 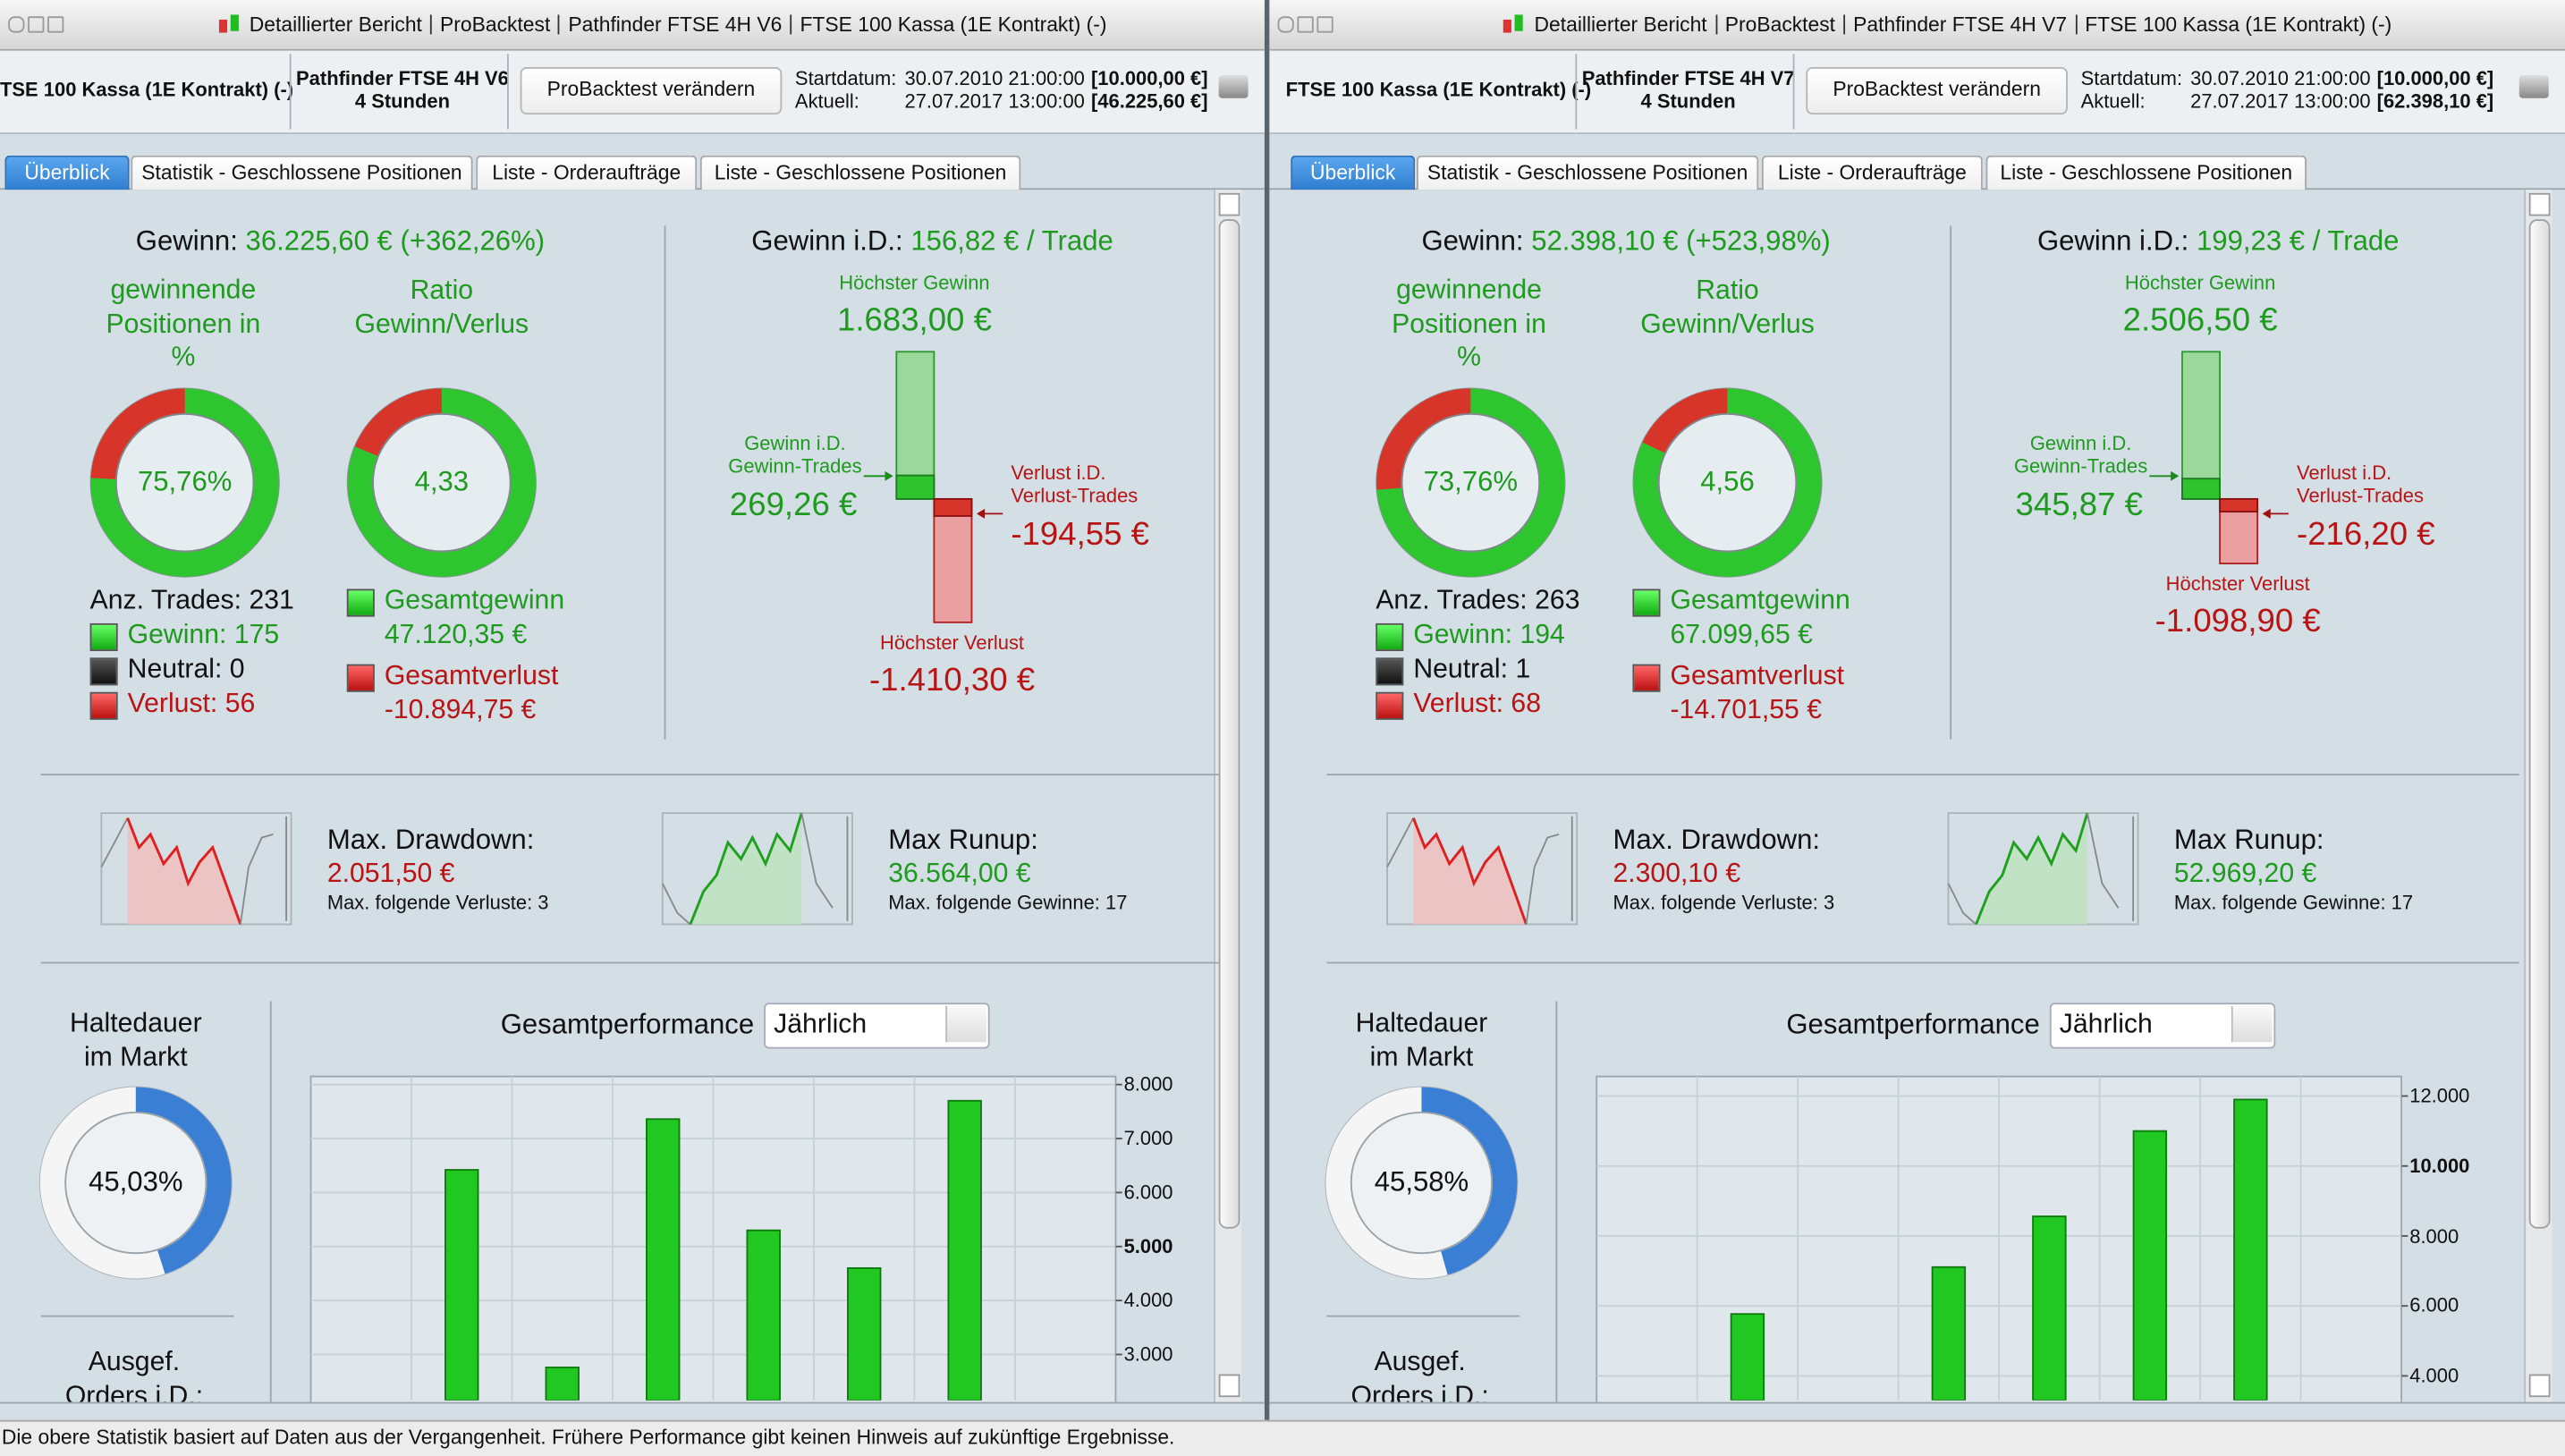 I want to click on total-gain-value: 52.398,10 € (+523,98%), so click(x=1681, y=241).